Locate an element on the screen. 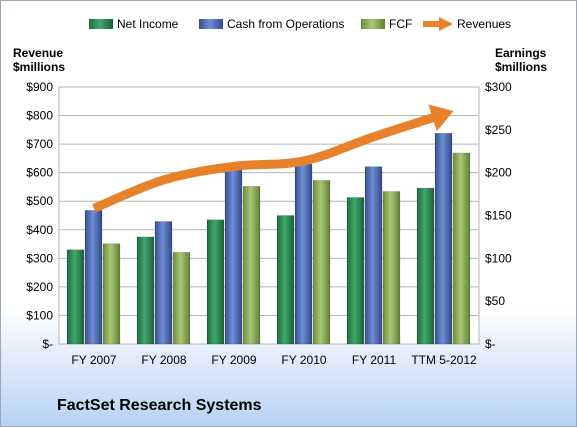 The height and width of the screenshot is (427, 577). revenue-arrowhead is located at coordinates (441, 118).